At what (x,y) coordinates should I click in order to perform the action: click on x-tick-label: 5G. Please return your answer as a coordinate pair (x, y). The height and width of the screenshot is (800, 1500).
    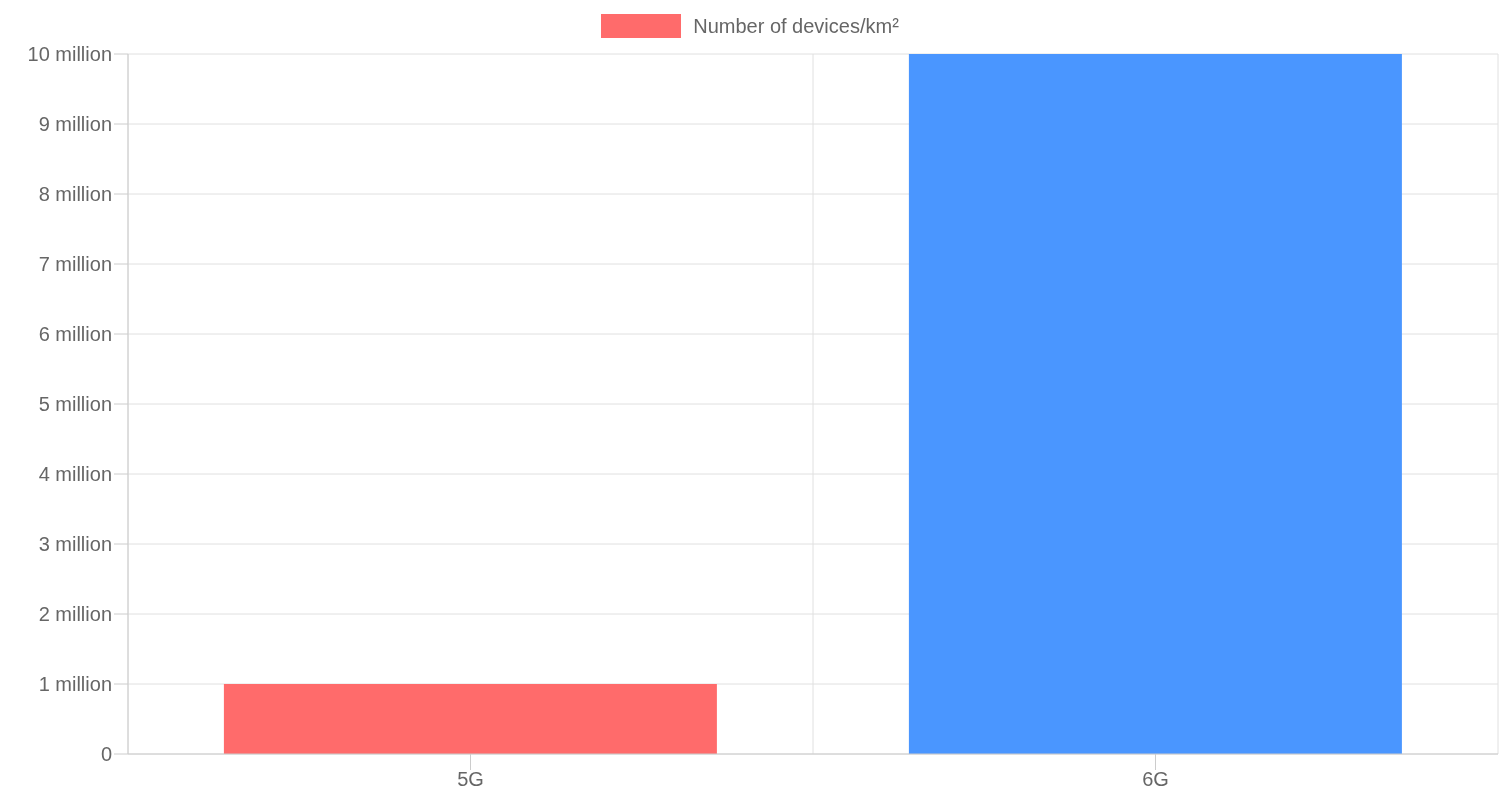
    Looking at the image, I should click on (470, 779).